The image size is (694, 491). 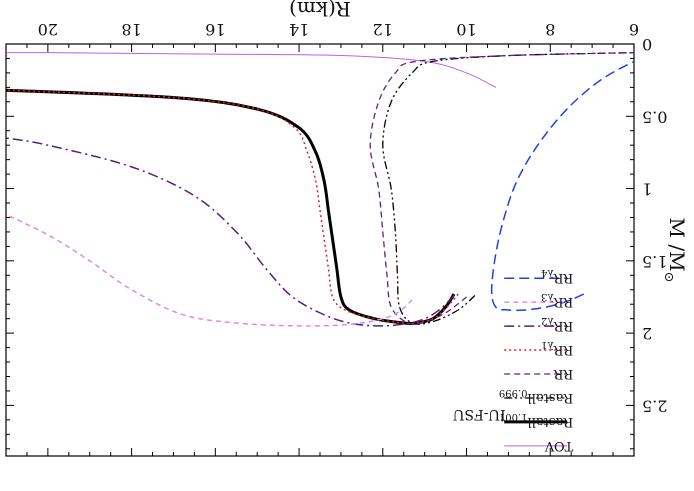 What do you see at coordinates (550, 29) in the screenshot?
I see `x-tick-label: 8` at bounding box center [550, 29].